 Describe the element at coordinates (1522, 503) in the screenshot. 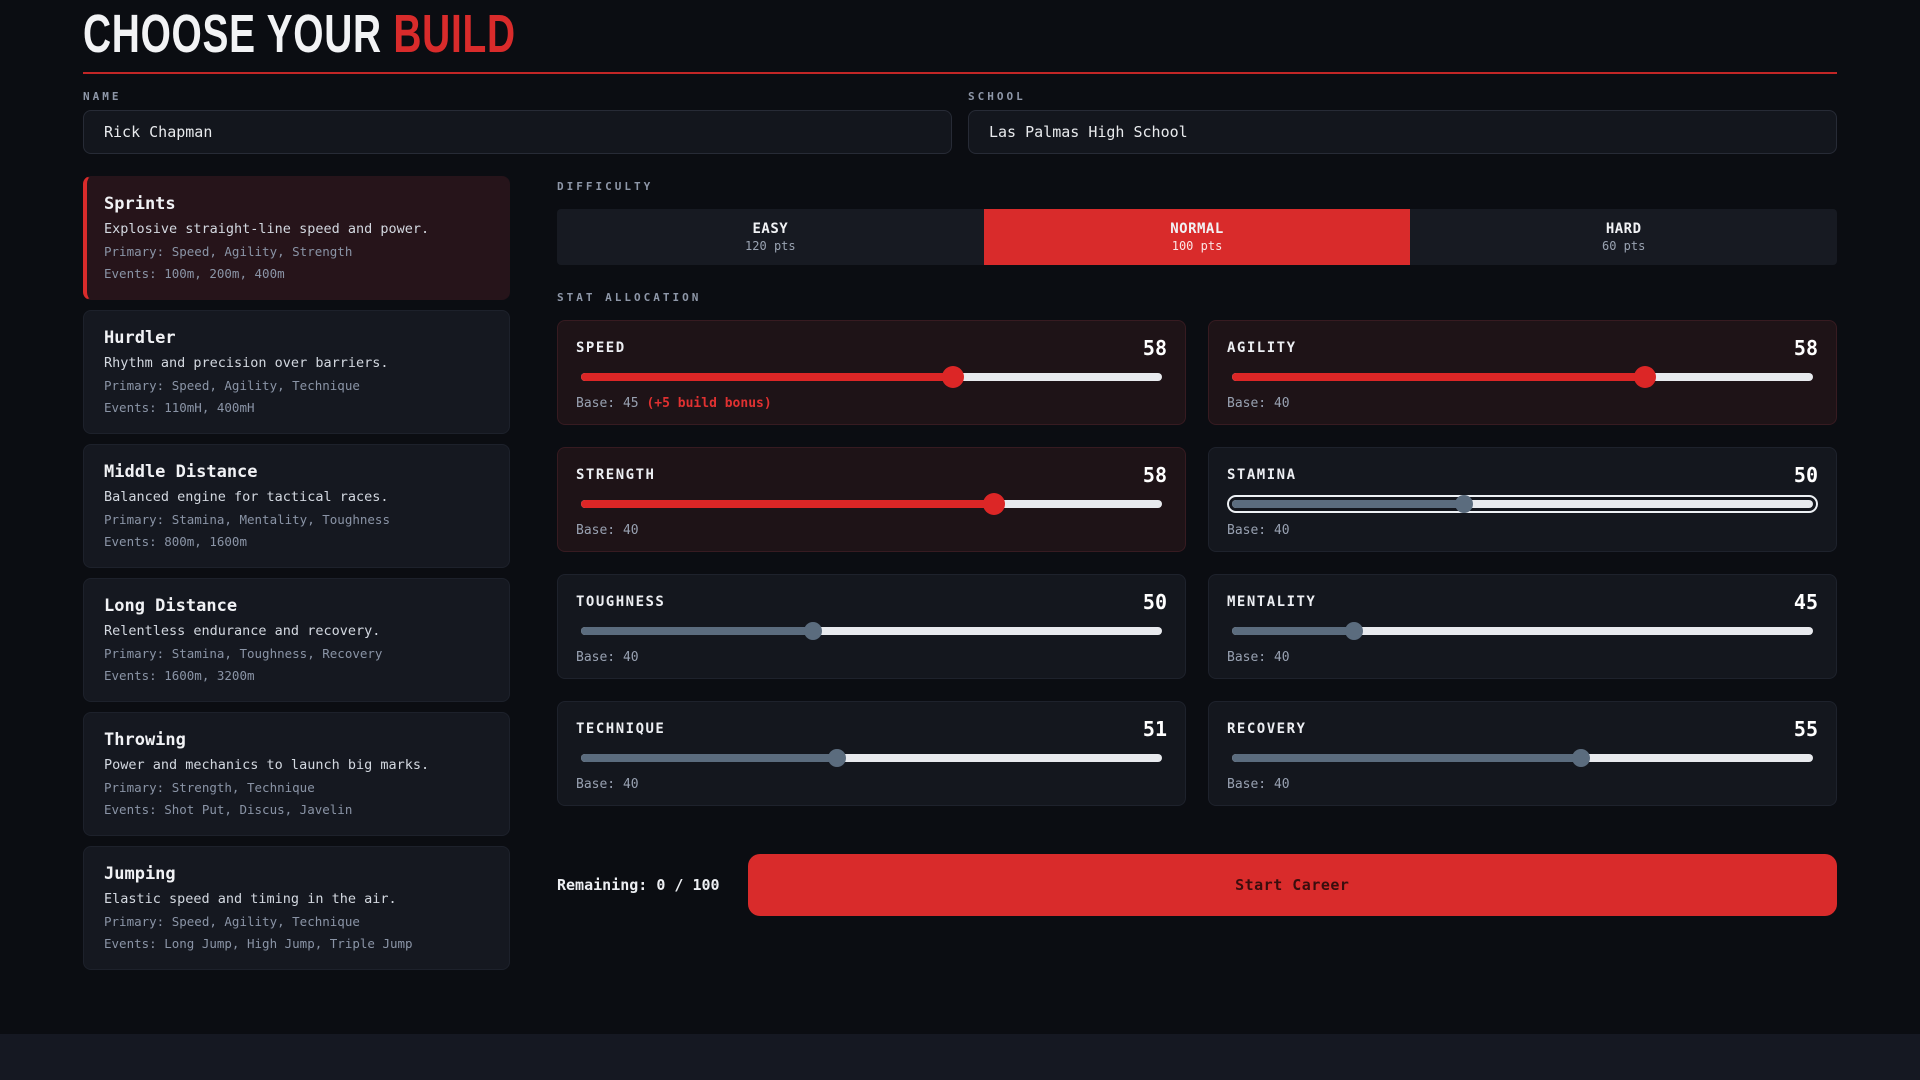

I see `stamina-slider` at that location.